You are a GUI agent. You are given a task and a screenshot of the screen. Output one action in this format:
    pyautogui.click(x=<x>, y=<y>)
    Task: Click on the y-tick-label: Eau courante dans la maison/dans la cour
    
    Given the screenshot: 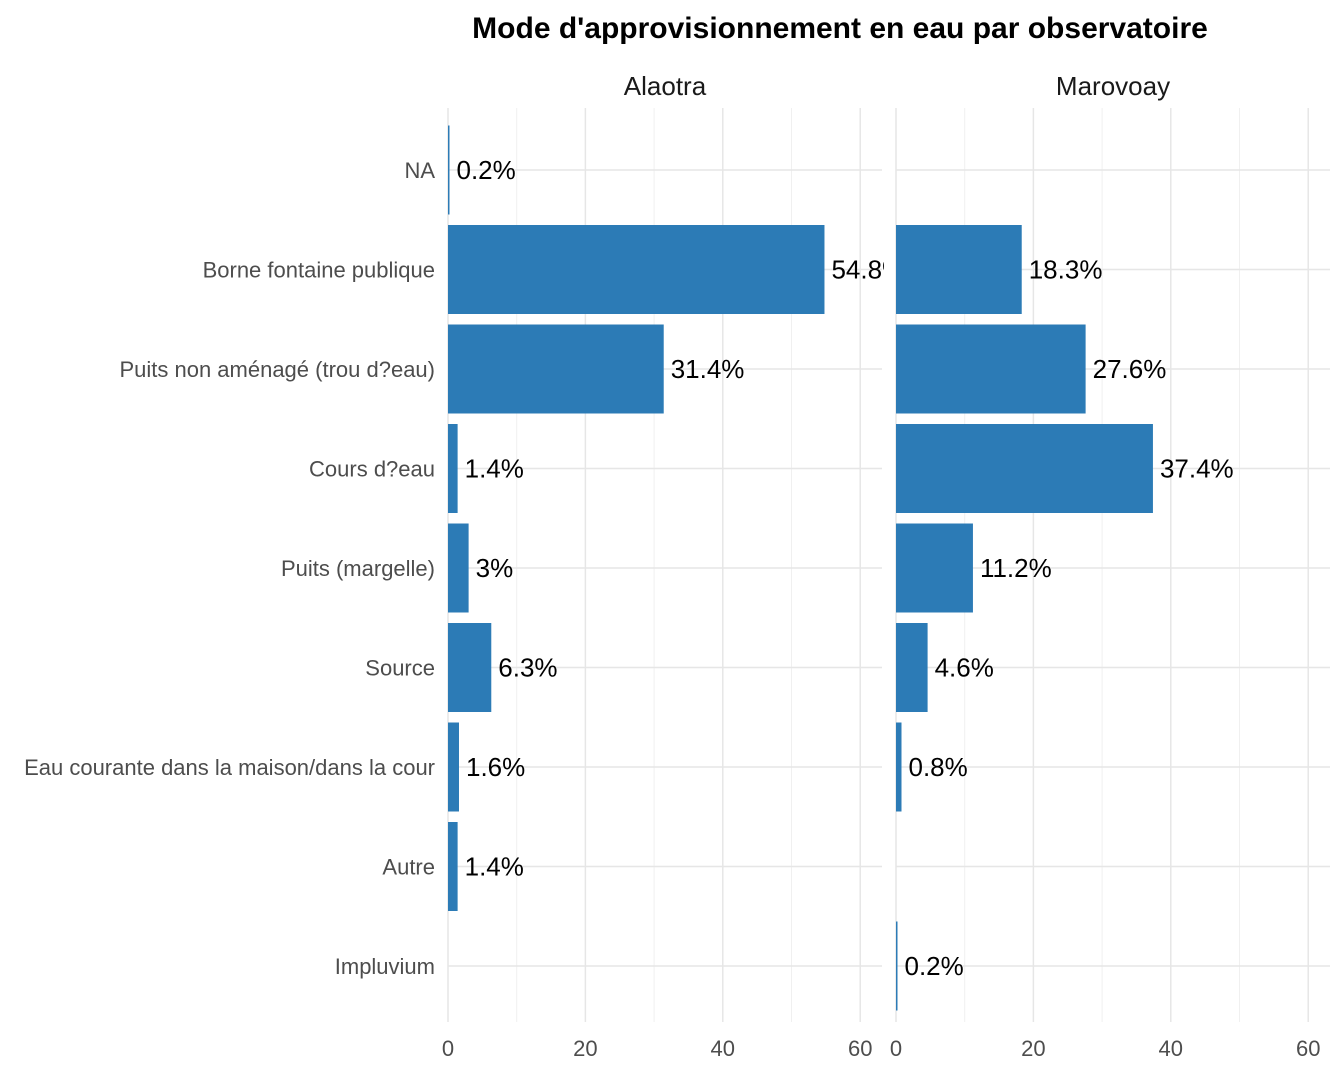 What is the action you would take?
    pyautogui.click(x=229, y=767)
    